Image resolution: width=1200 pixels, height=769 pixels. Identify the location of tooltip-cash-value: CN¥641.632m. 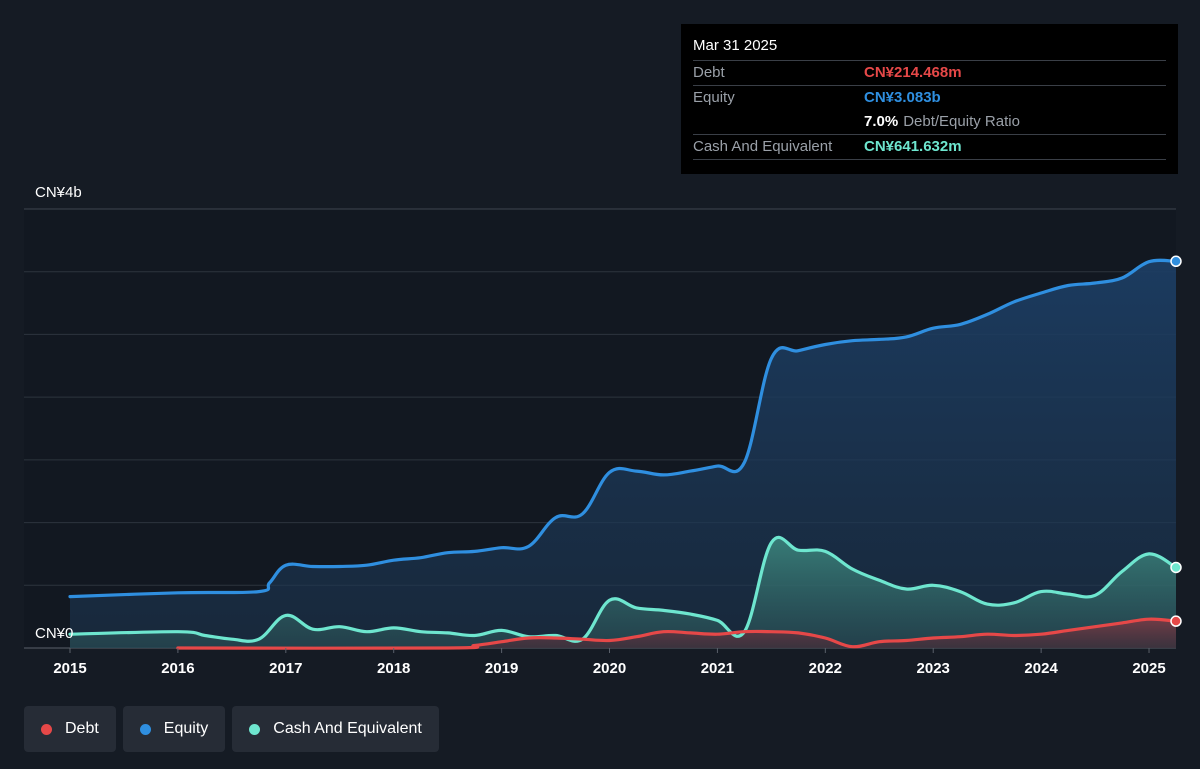
(913, 146).